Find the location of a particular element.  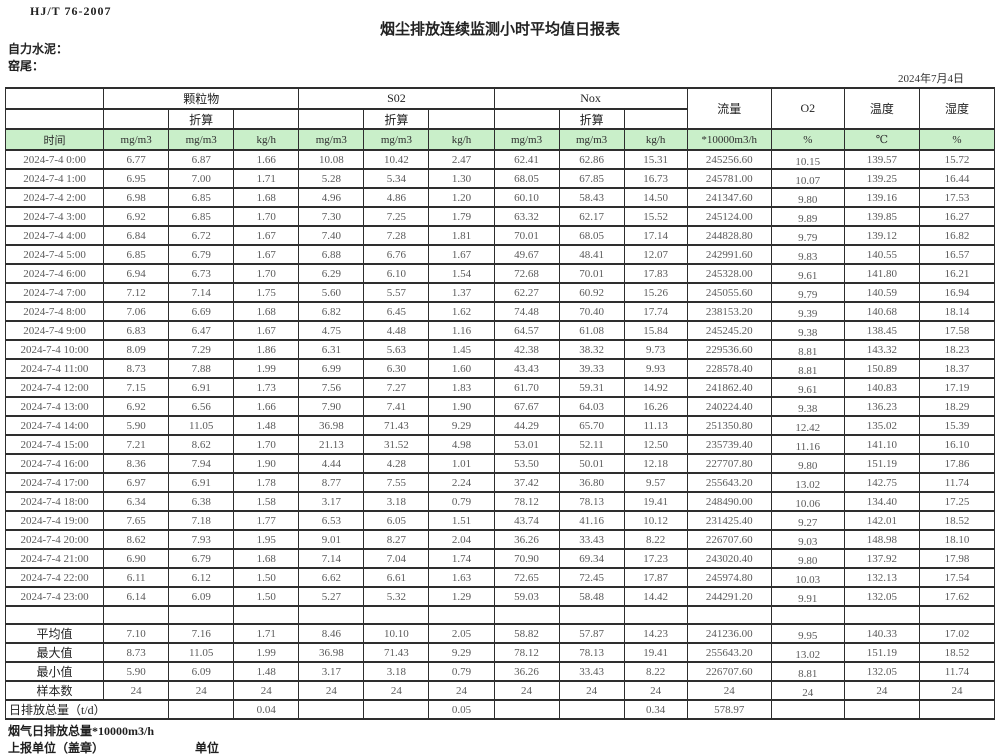

daily-total-row: 日排放总量（t/d） 0.04 0.05 0.34 578.97 is located at coordinates (500, 709).